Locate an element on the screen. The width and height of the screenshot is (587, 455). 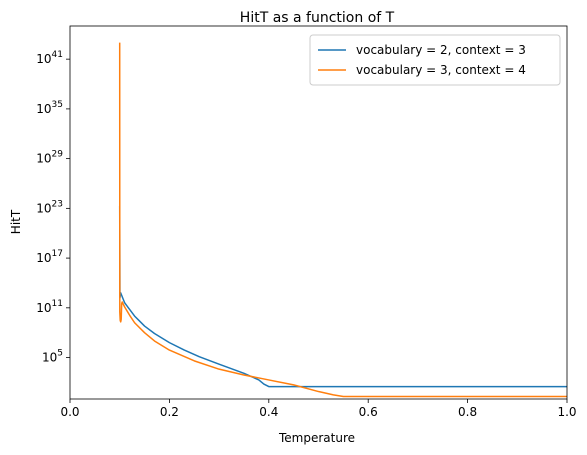
y-tick-label: 105 is located at coordinates (52, 357).